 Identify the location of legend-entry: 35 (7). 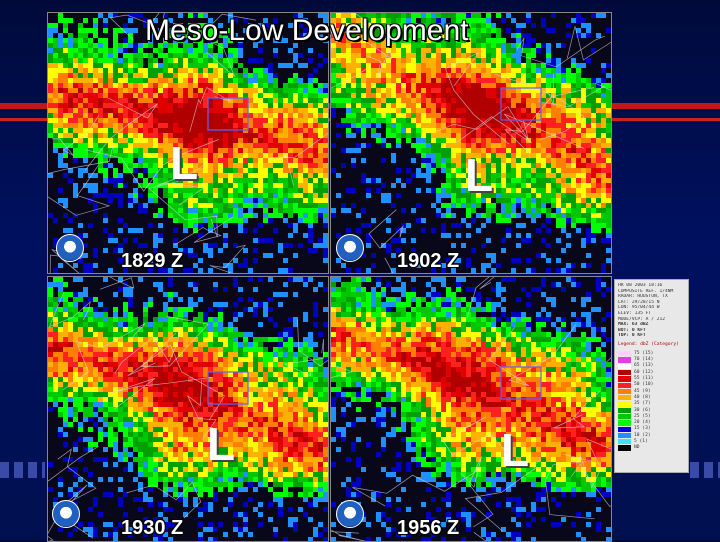
(651, 404).